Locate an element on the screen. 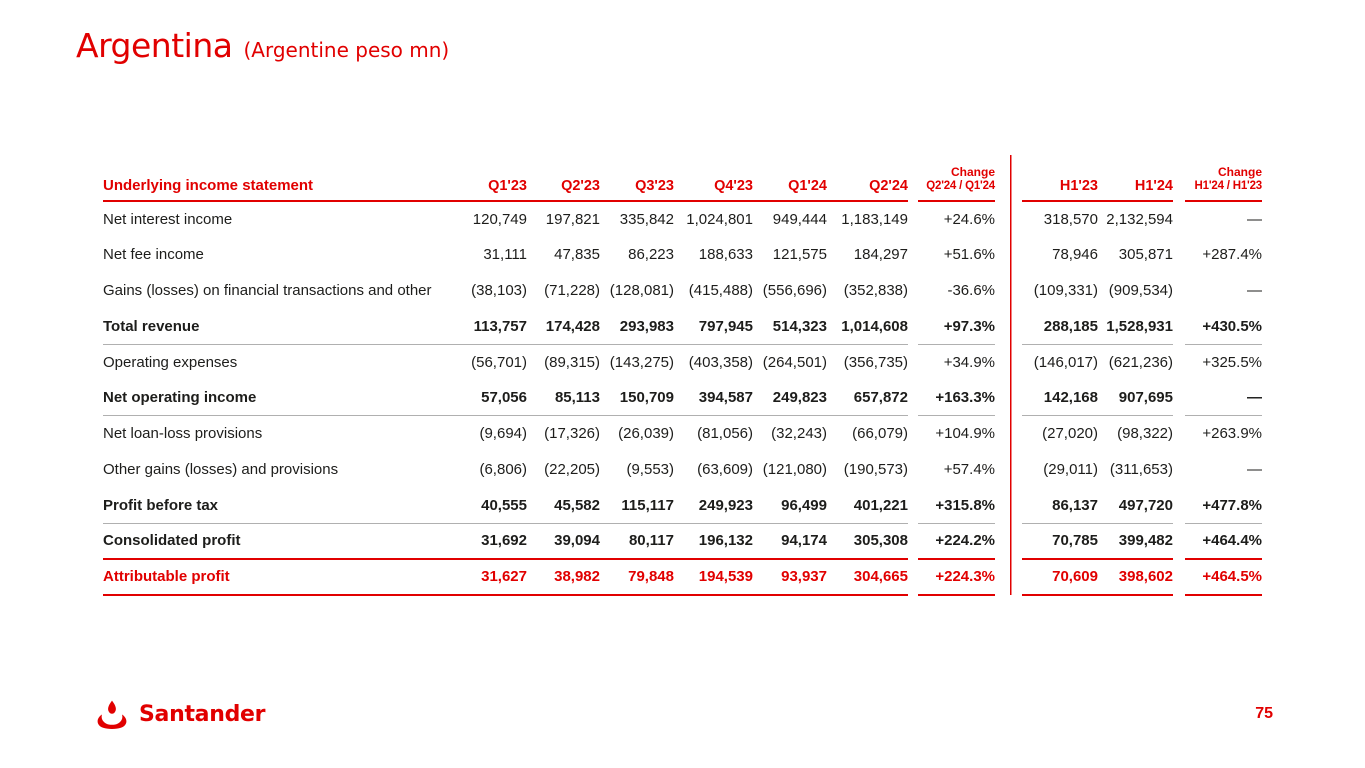 The height and width of the screenshot is (768, 1365). change-period: H1'24 / H1'23 is located at coordinates (1228, 186).